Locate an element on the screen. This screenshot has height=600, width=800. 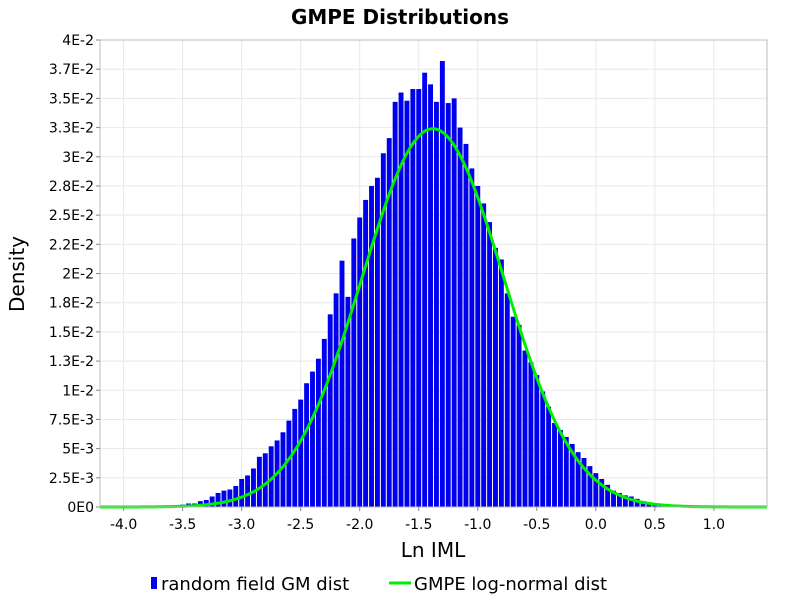
y-tick-label: 1E-2 is located at coordinates (78, 391).